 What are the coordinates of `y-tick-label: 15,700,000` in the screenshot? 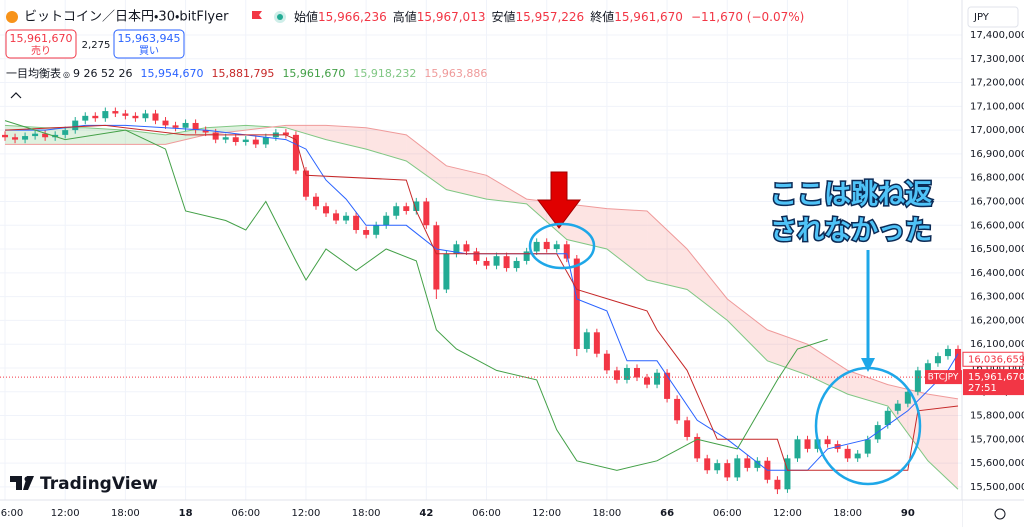 It's located at (997, 439).